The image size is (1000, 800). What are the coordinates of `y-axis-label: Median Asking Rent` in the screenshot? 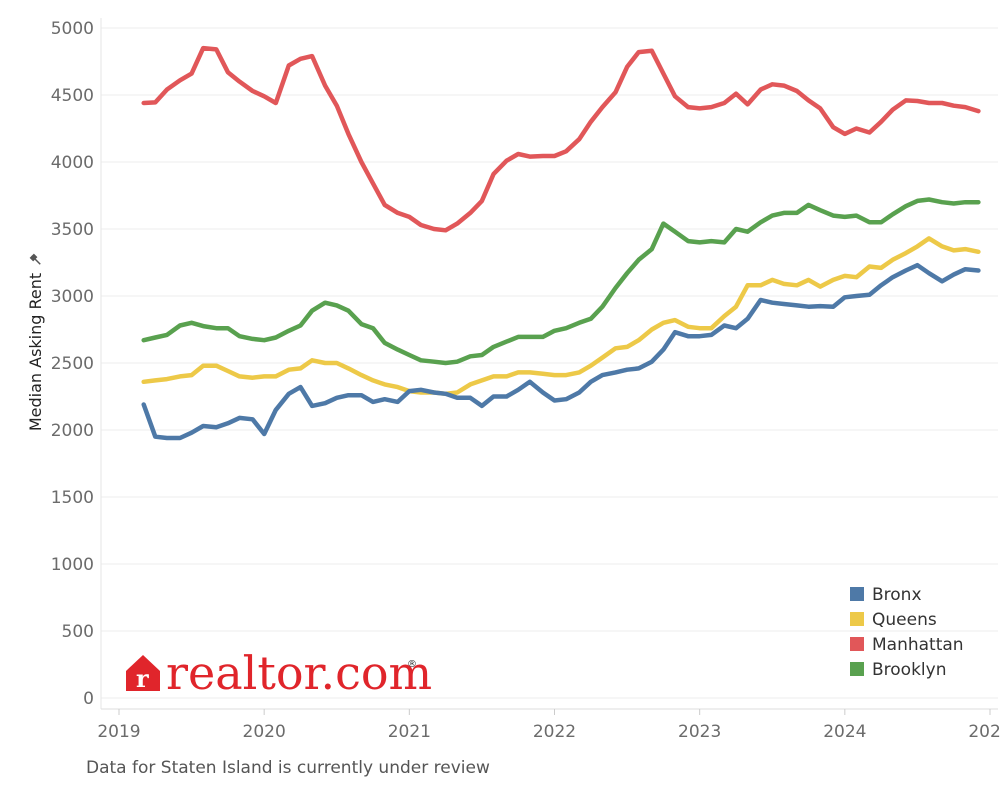 It's located at (35, 352).